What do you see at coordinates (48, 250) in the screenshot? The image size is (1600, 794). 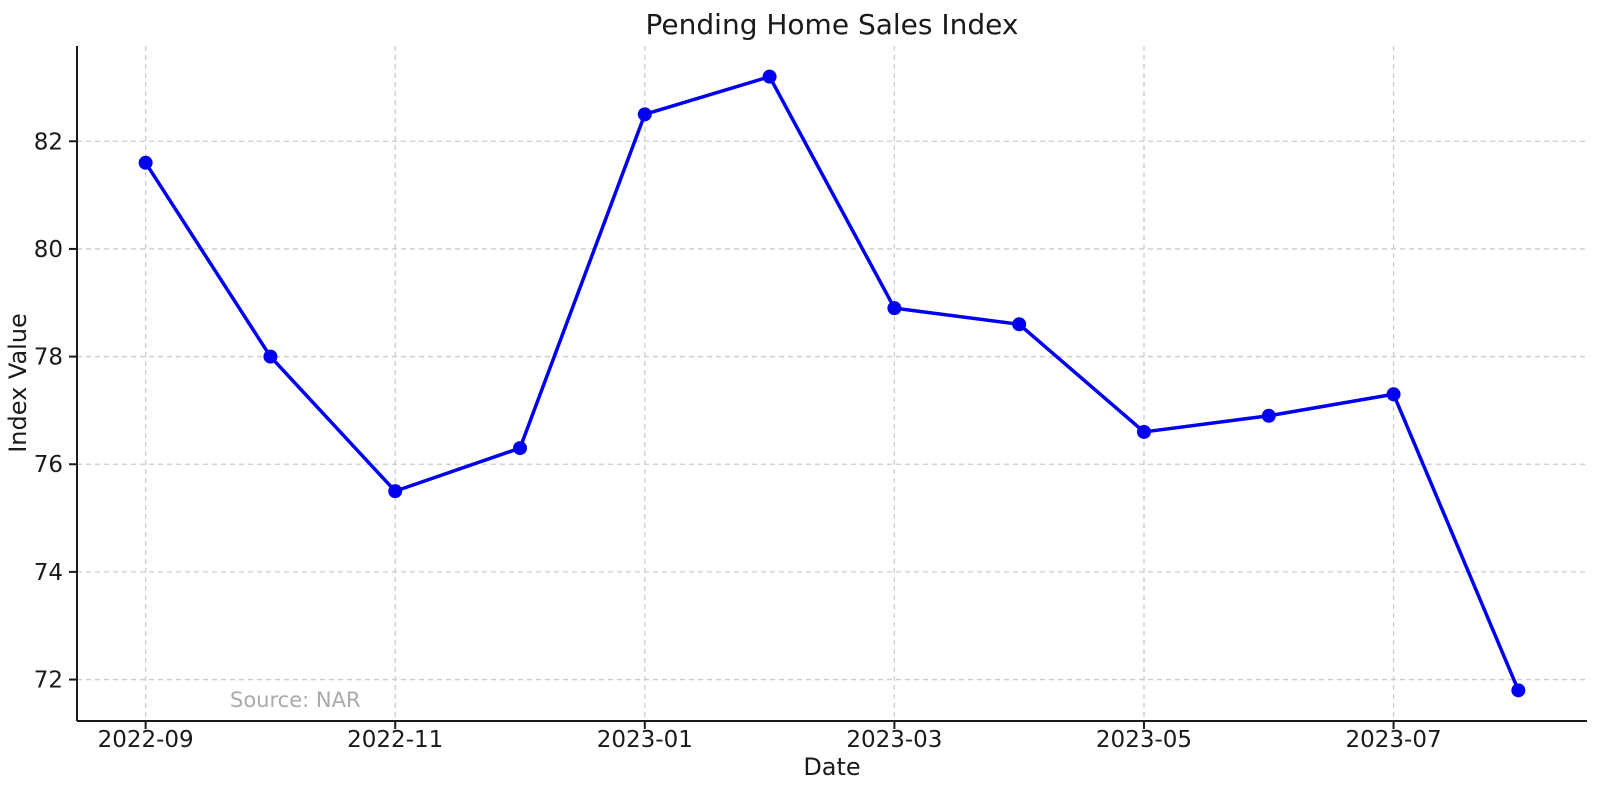 I see `y-tick-label: 80` at bounding box center [48, 250].